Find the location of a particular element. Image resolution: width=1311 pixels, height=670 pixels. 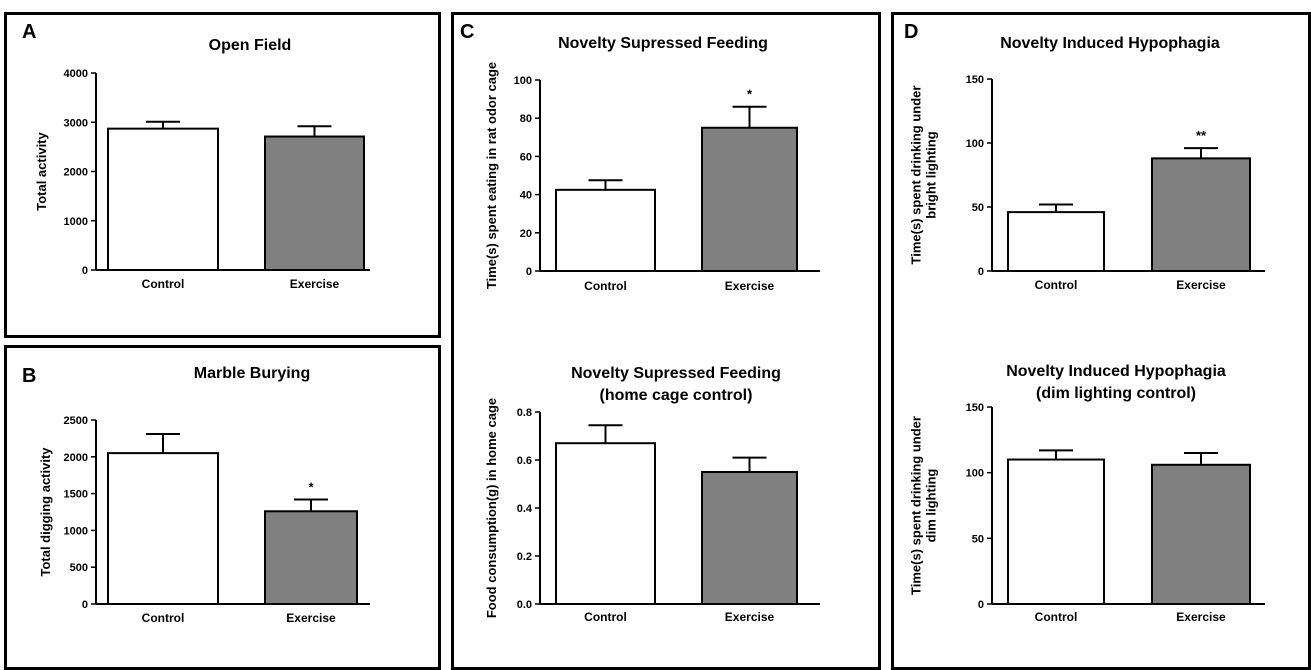

y-axis-label: Total digging activity is located at coordinates (45, 512).